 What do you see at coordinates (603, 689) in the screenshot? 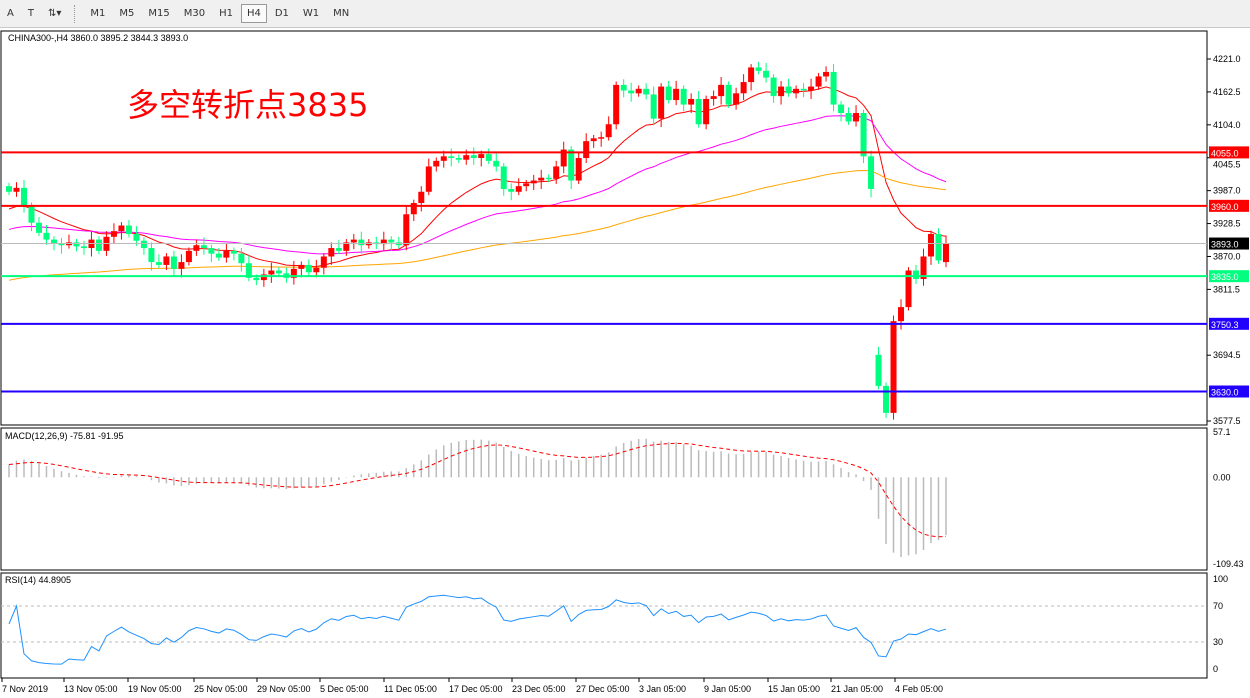
I see `time-label: 27 Dec 05:00` at bounding box center [603, 689].